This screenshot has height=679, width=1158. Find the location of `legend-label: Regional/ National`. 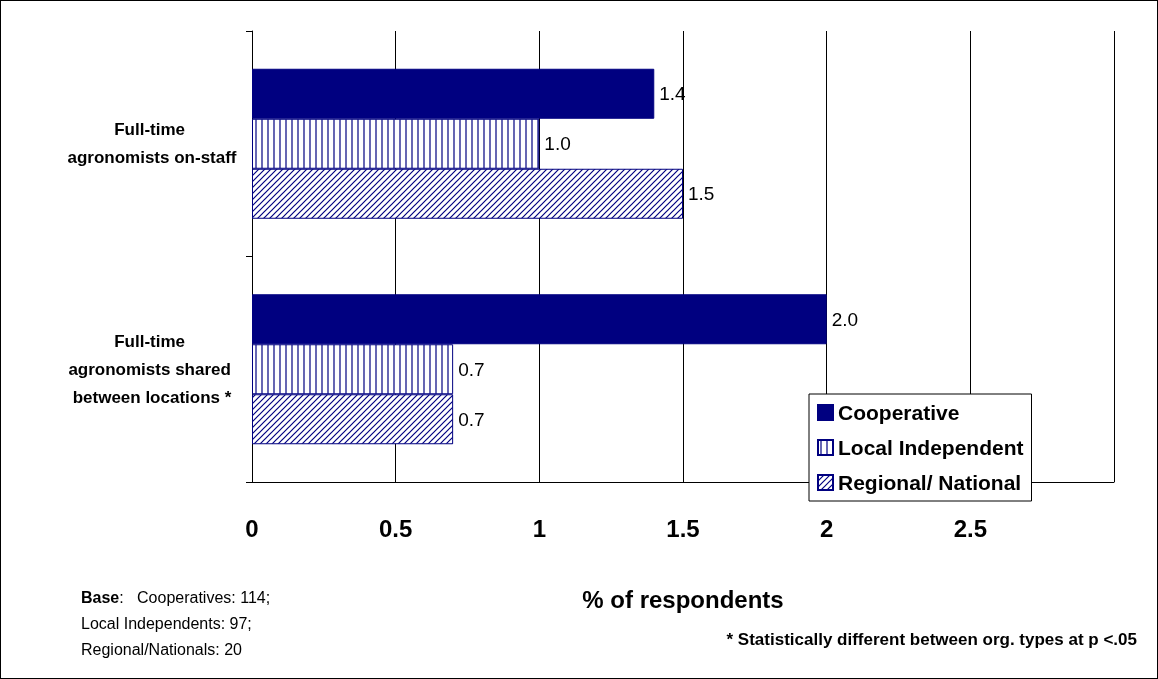

legend-label: Regional/ National is located at coordinates (930, 482).